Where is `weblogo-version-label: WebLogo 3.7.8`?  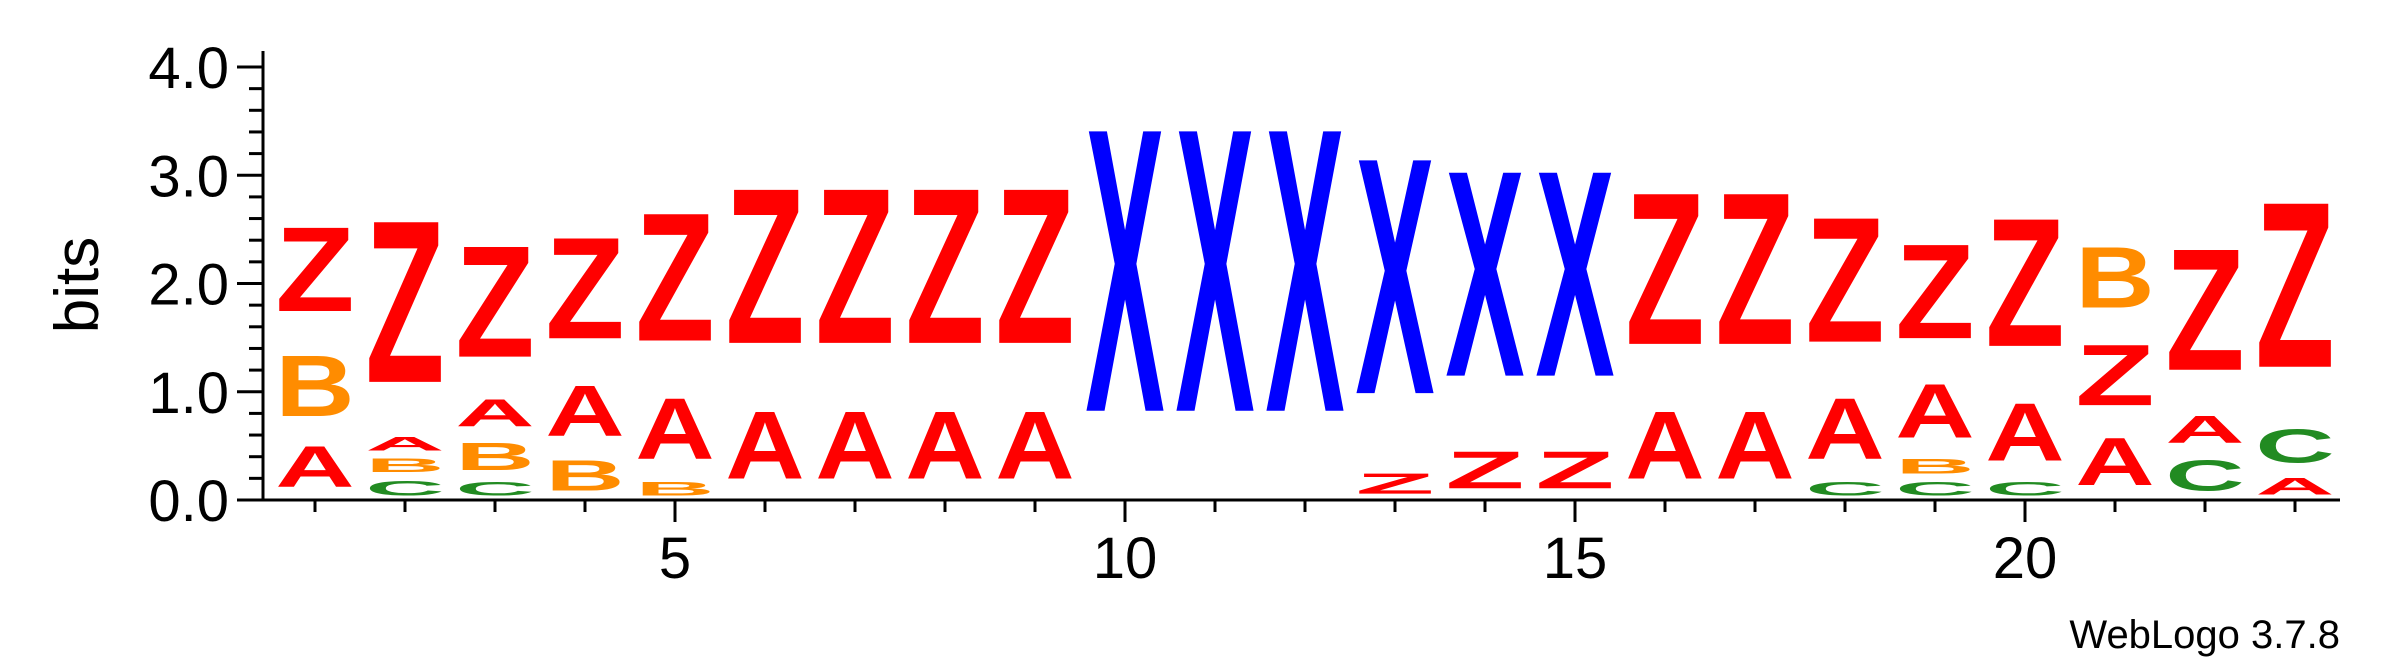 weblogo-version-label: WebLogo 3.7.8 is located at coordinates (2204, 635).